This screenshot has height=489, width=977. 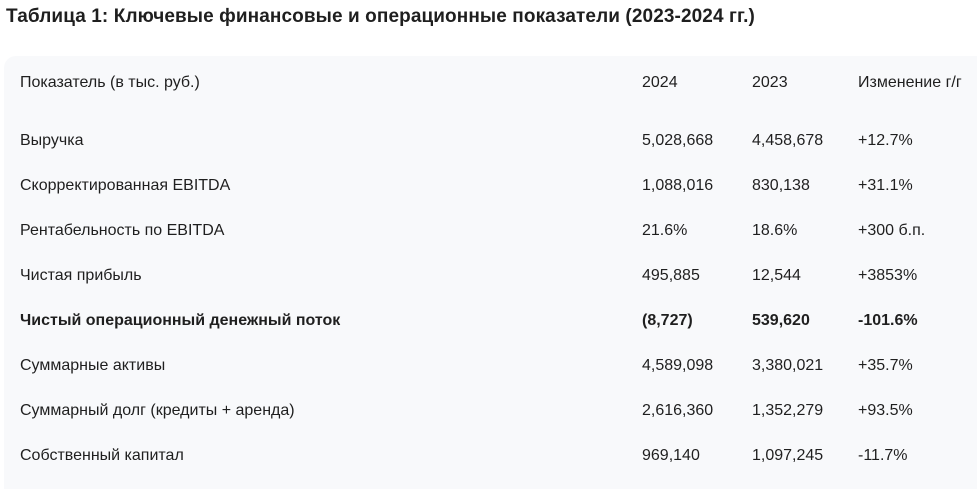 I want to click on row-change: +3853%, so click(x=888, y=275).